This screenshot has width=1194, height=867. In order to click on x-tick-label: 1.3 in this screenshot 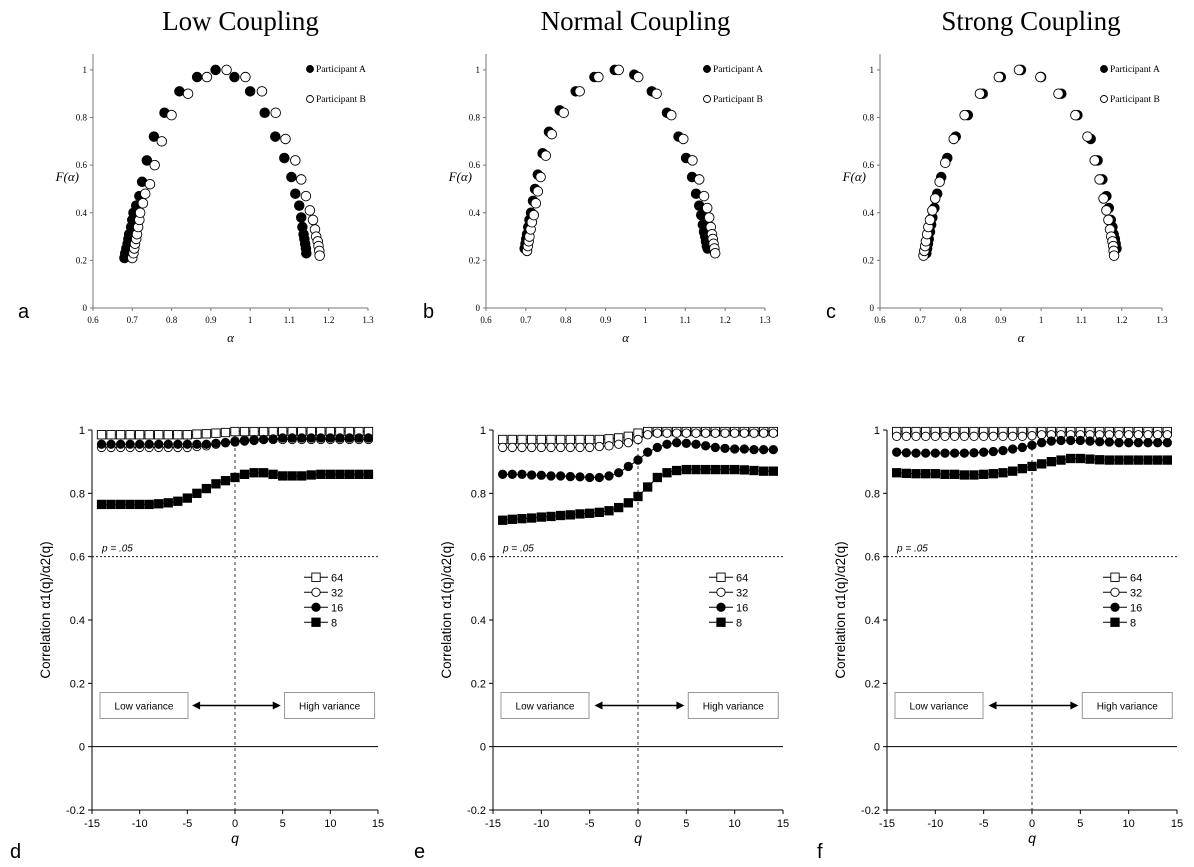, I will do `click(1162, 320)`.